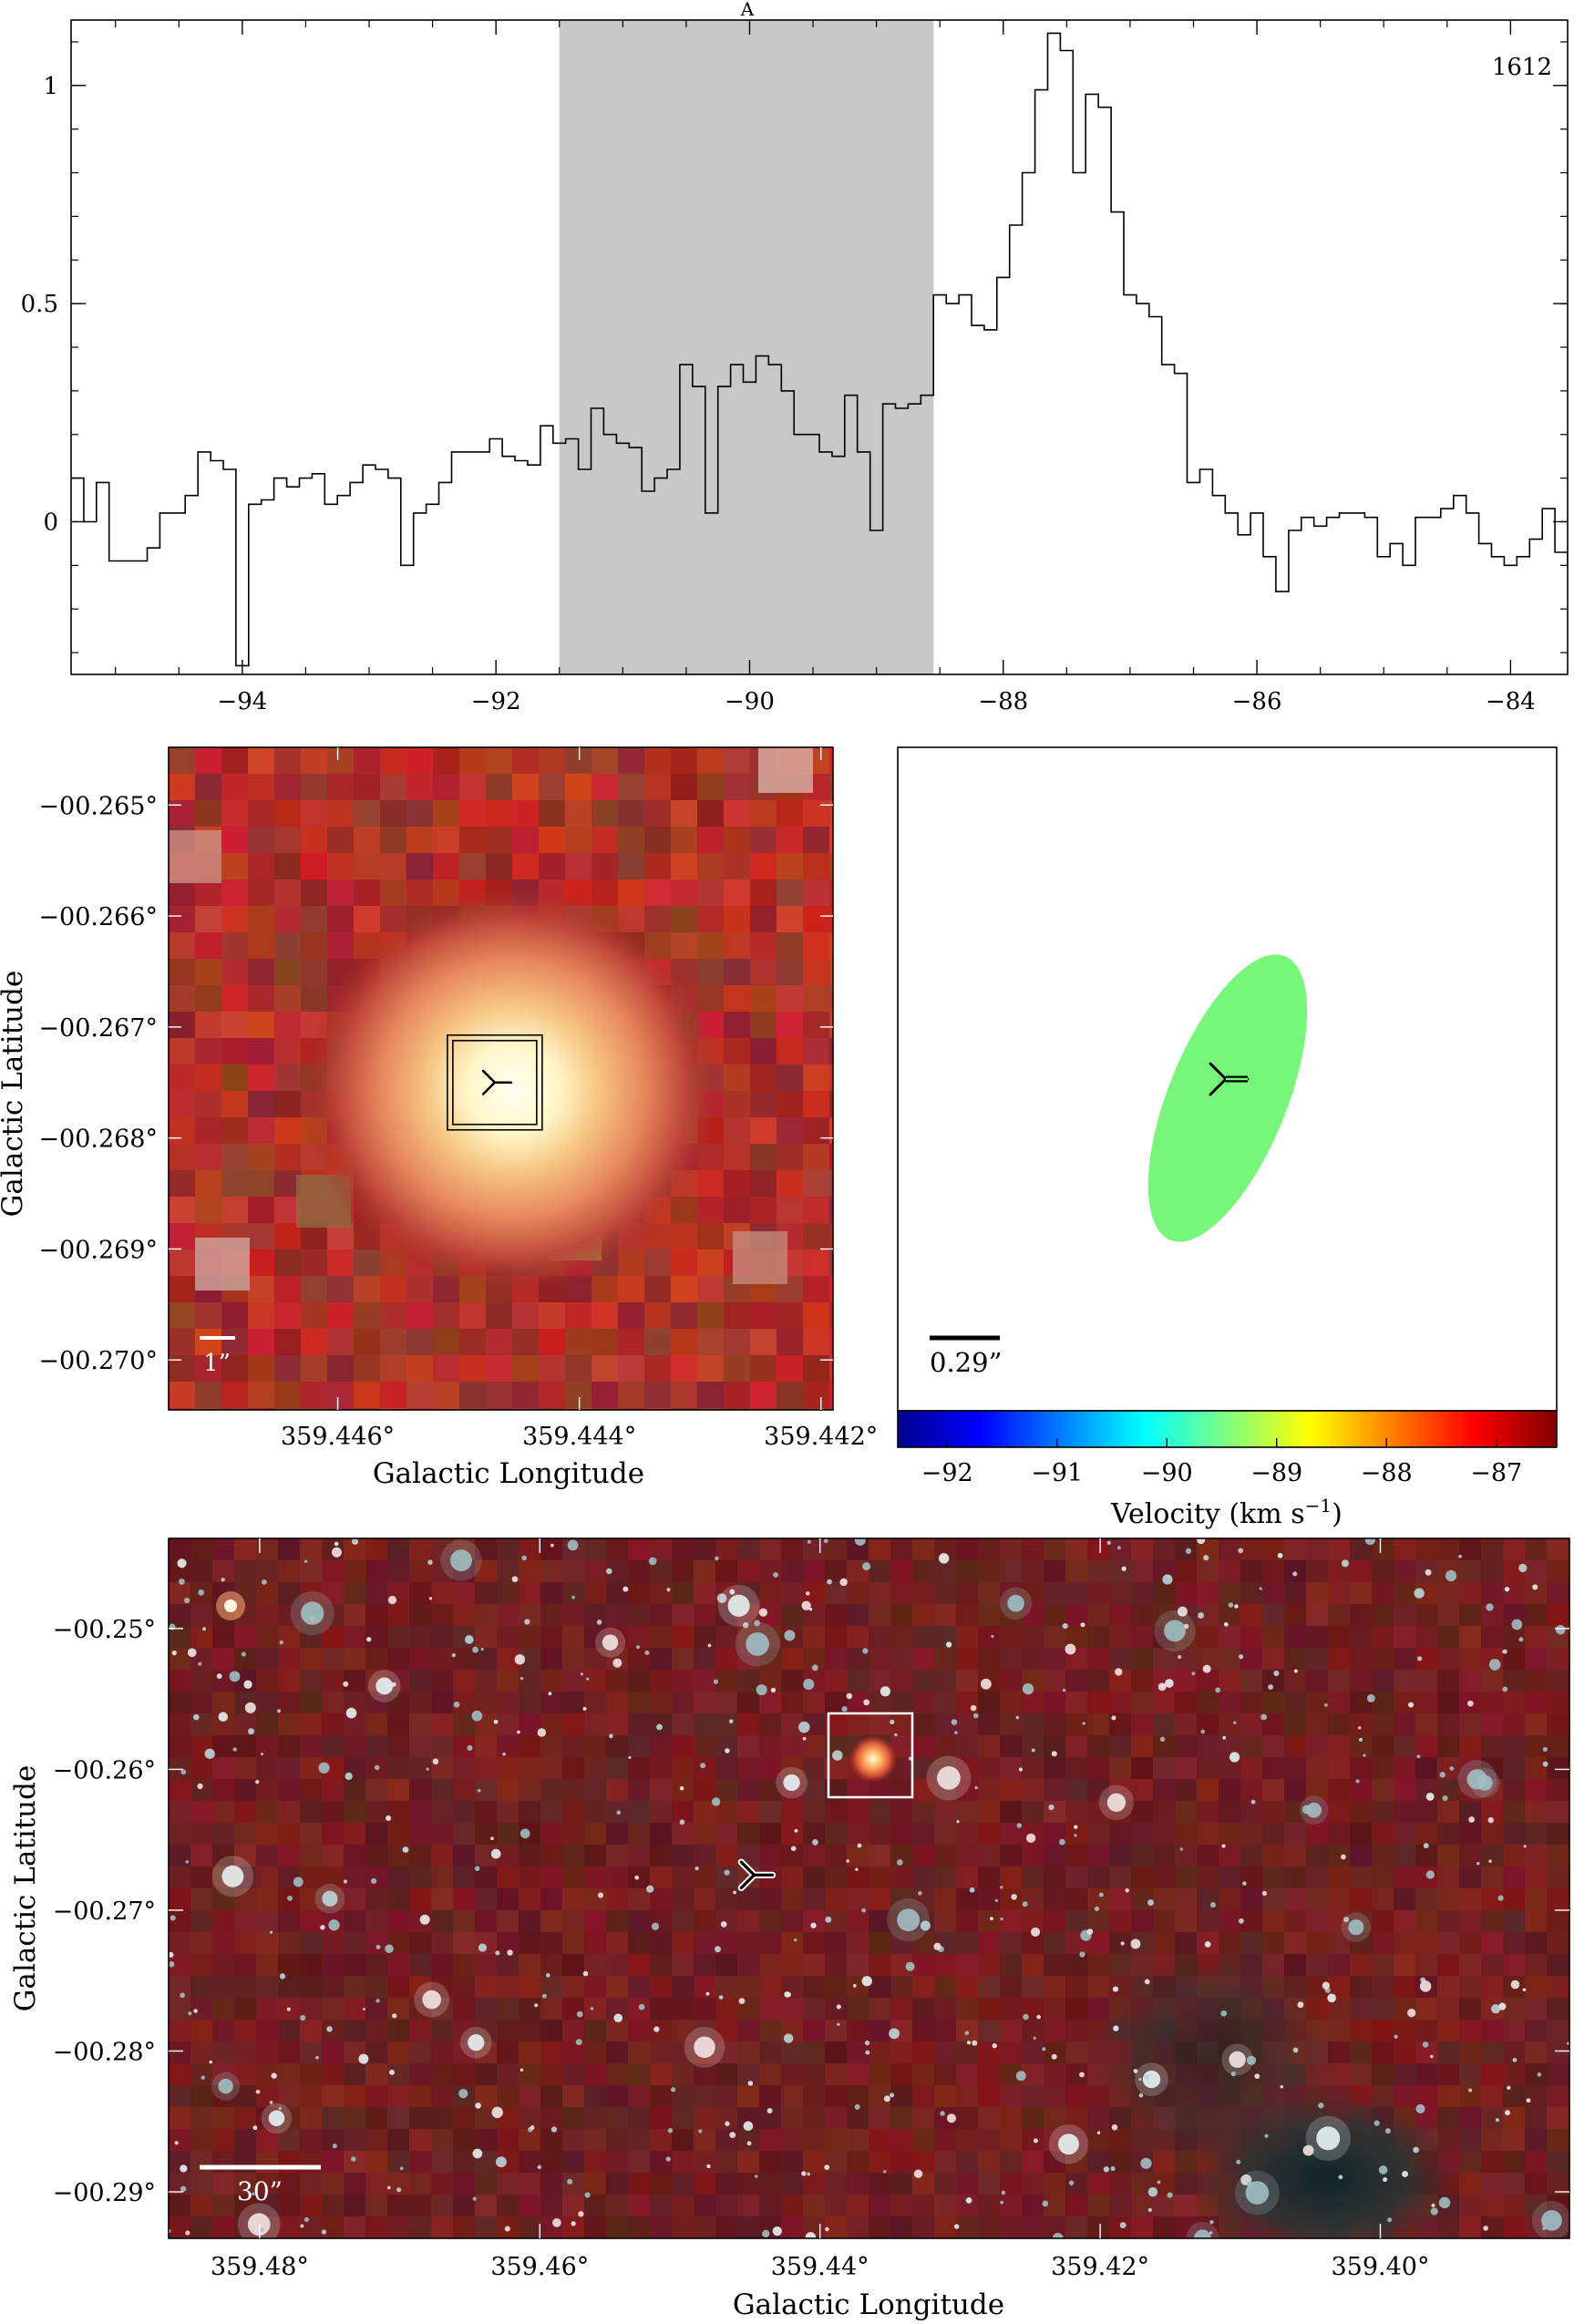 The height and width of the screenshot is (2324, 1574). I want to click on zoom-frame, so click(501, 1078).